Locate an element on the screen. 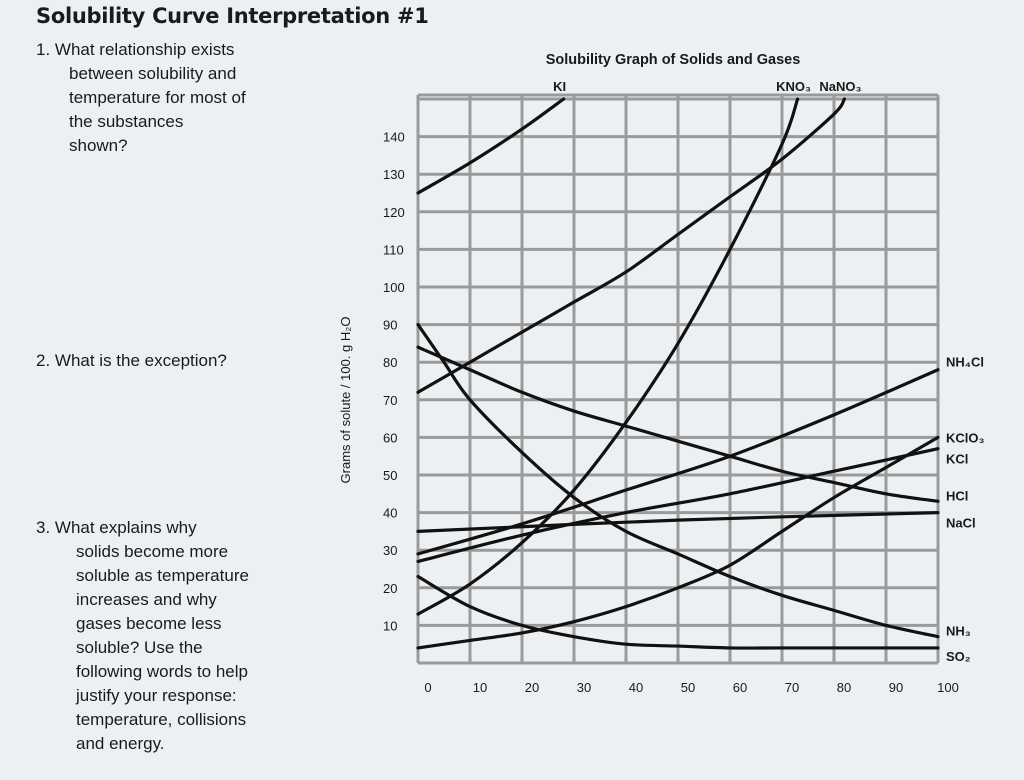 Image resolution: width=1024 pixels, height=780 pixels. y-tick-label: 130 is located at coordinates (394, 174).